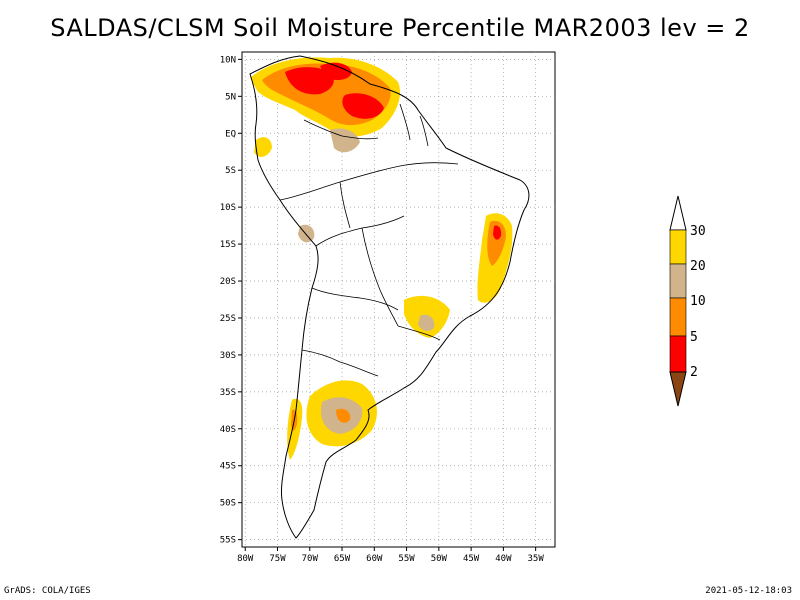 This screenshot has height=600, width=800. I want to click on lon-label: 50W, so click(439, 559).